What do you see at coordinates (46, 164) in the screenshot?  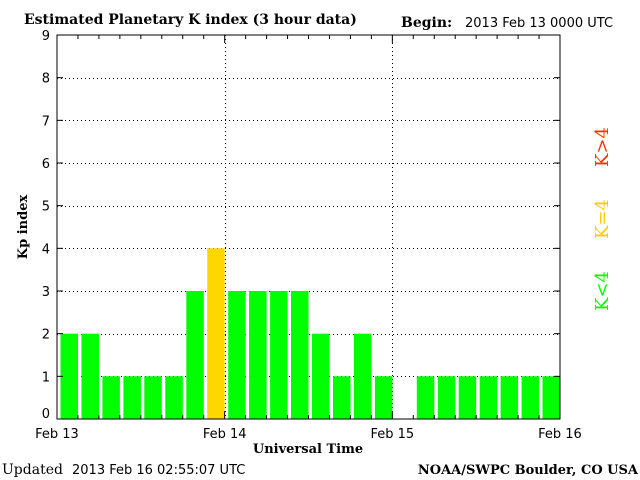 I see `y-tick-label: 6` at bounding box center [46, 164].